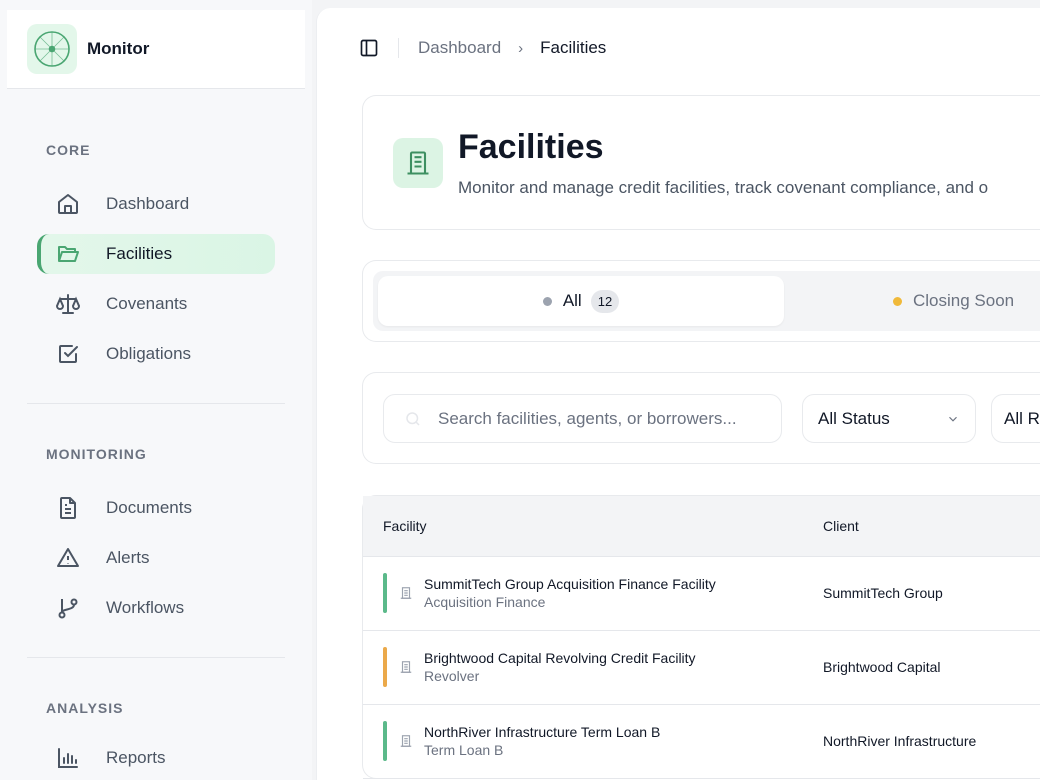 This screenshot has width=1040, height=780. Describe the element at coordinates (149, 507) in the screenshot. I see `sidebar-item-label: Documents` at that location.